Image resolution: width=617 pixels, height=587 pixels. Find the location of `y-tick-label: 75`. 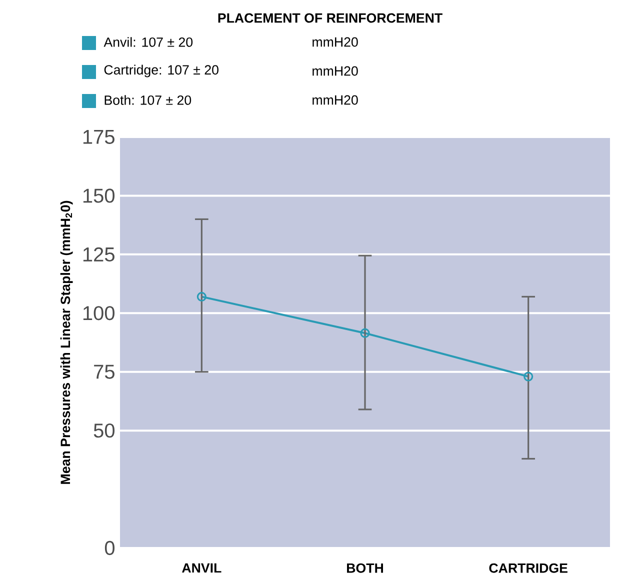

y-tick-label: 75 is located at coordinates (104, 371).